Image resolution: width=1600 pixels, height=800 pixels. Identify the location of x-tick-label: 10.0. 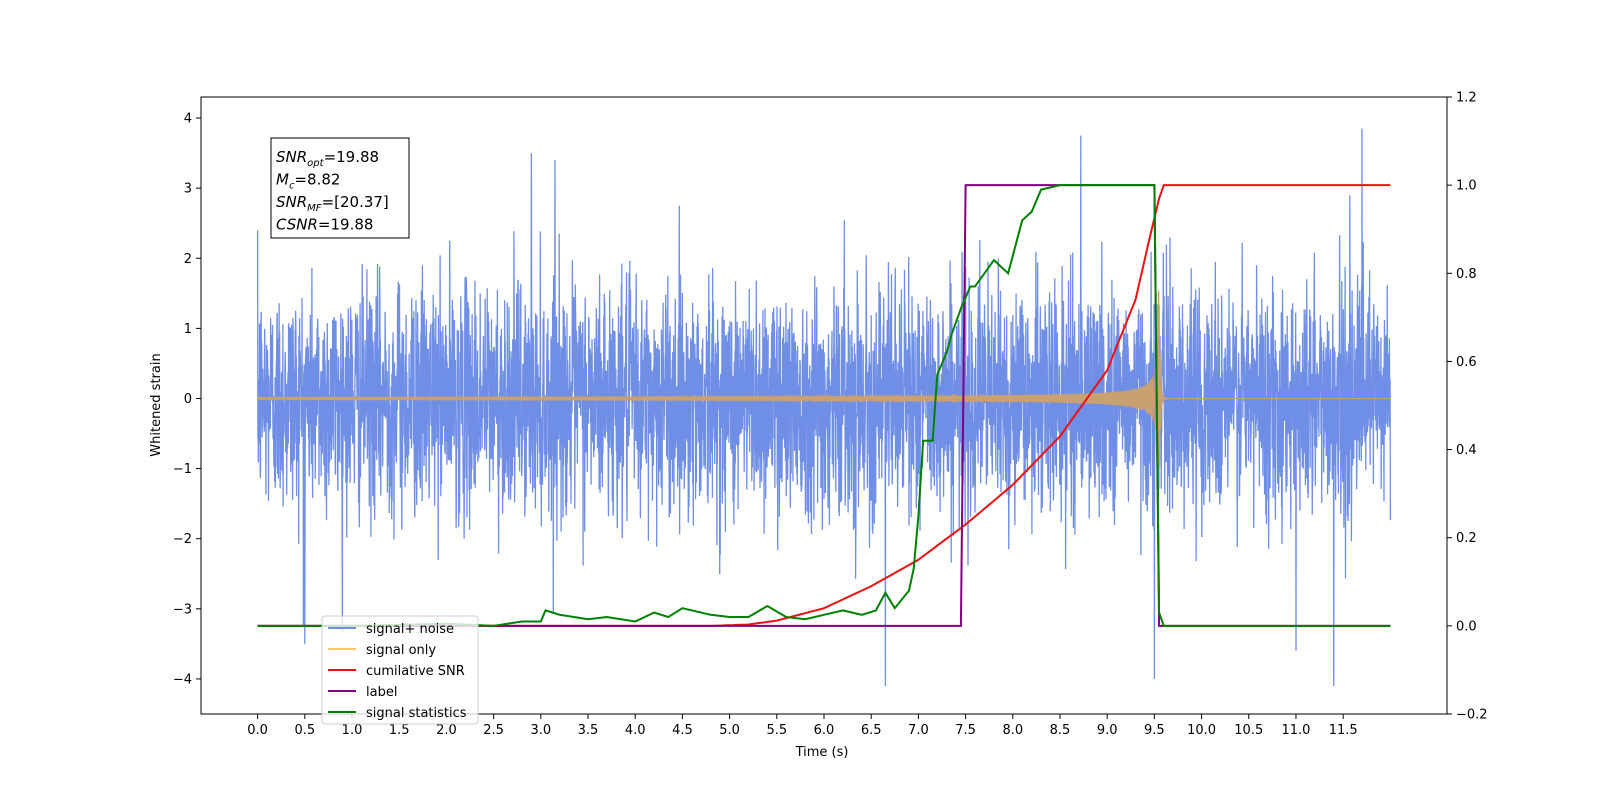
(1201, 730).